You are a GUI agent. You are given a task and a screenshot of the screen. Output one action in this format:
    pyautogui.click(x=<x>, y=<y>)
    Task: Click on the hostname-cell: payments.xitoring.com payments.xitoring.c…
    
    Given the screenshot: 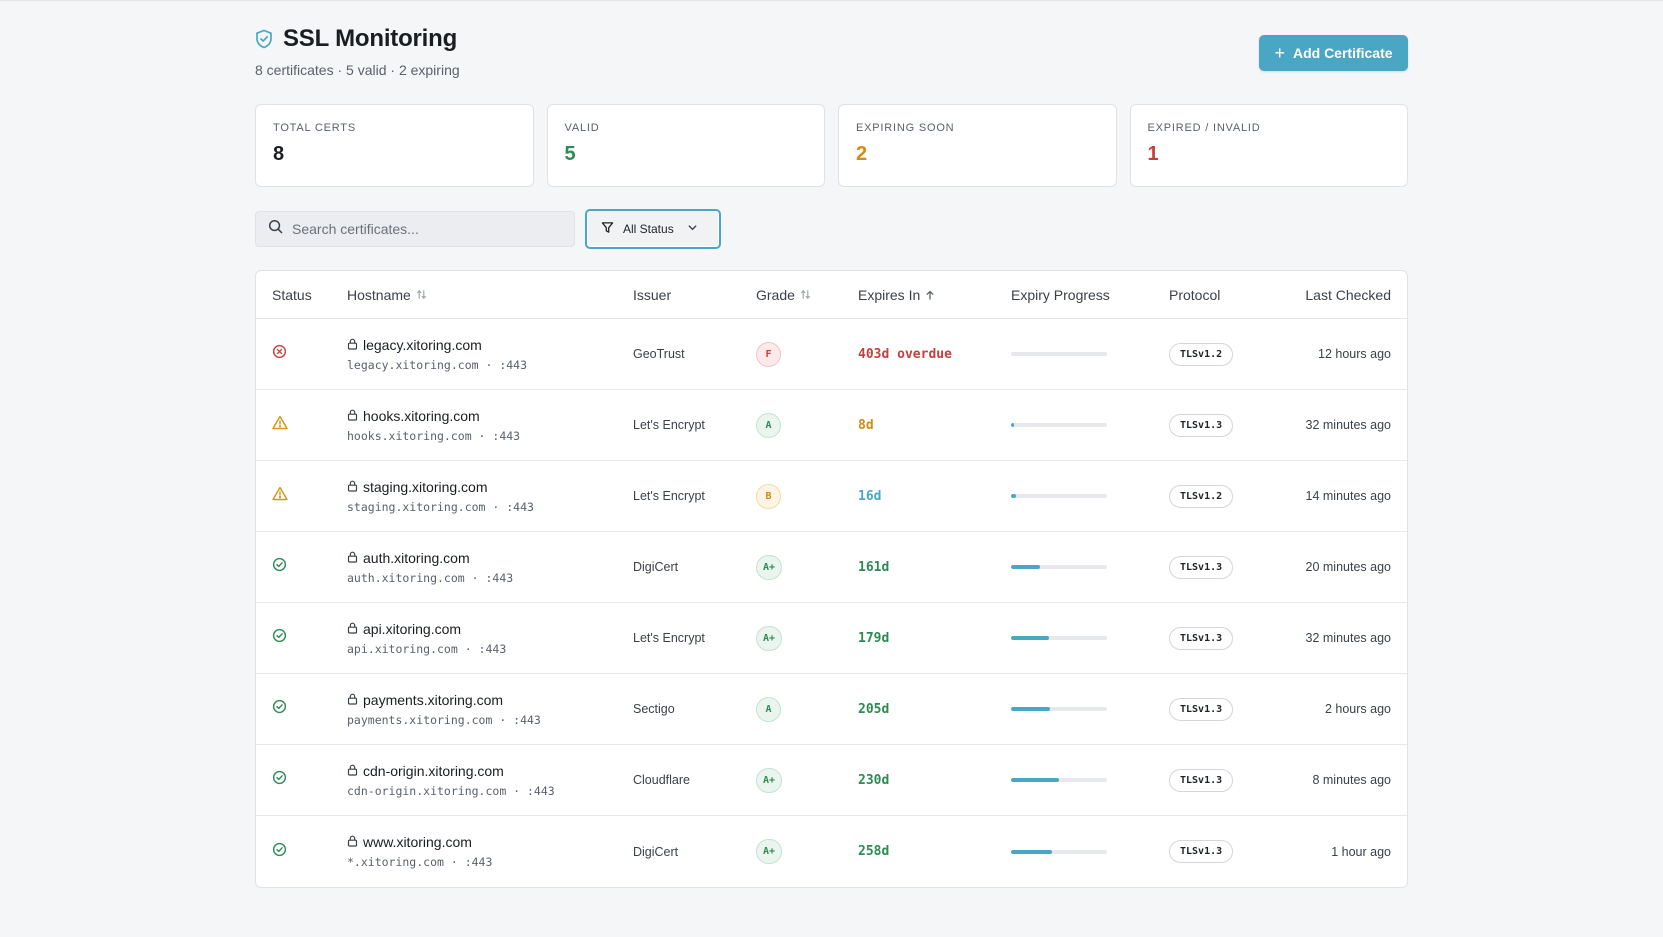 What is the action you would take?
    pyautogui.click(x=490, y=709)
    